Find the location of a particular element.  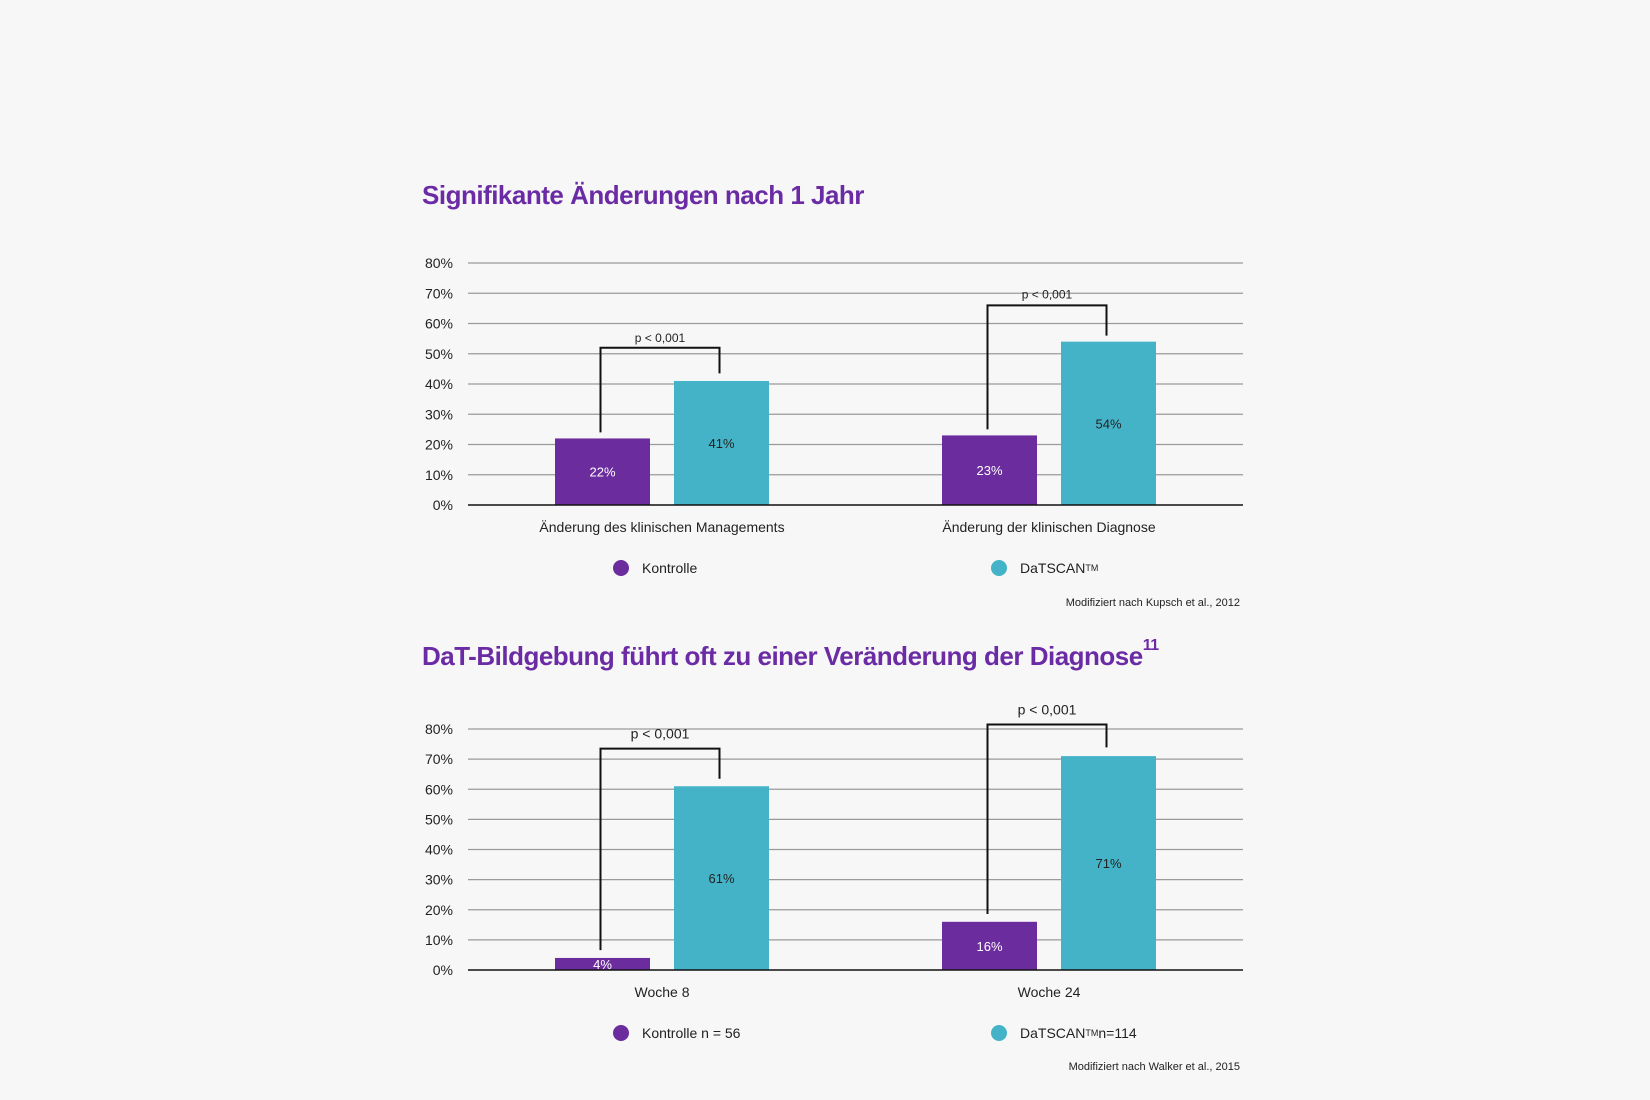

chart-1-legend-kontrolle: Kontrolle is located at coordinates (655, 568).